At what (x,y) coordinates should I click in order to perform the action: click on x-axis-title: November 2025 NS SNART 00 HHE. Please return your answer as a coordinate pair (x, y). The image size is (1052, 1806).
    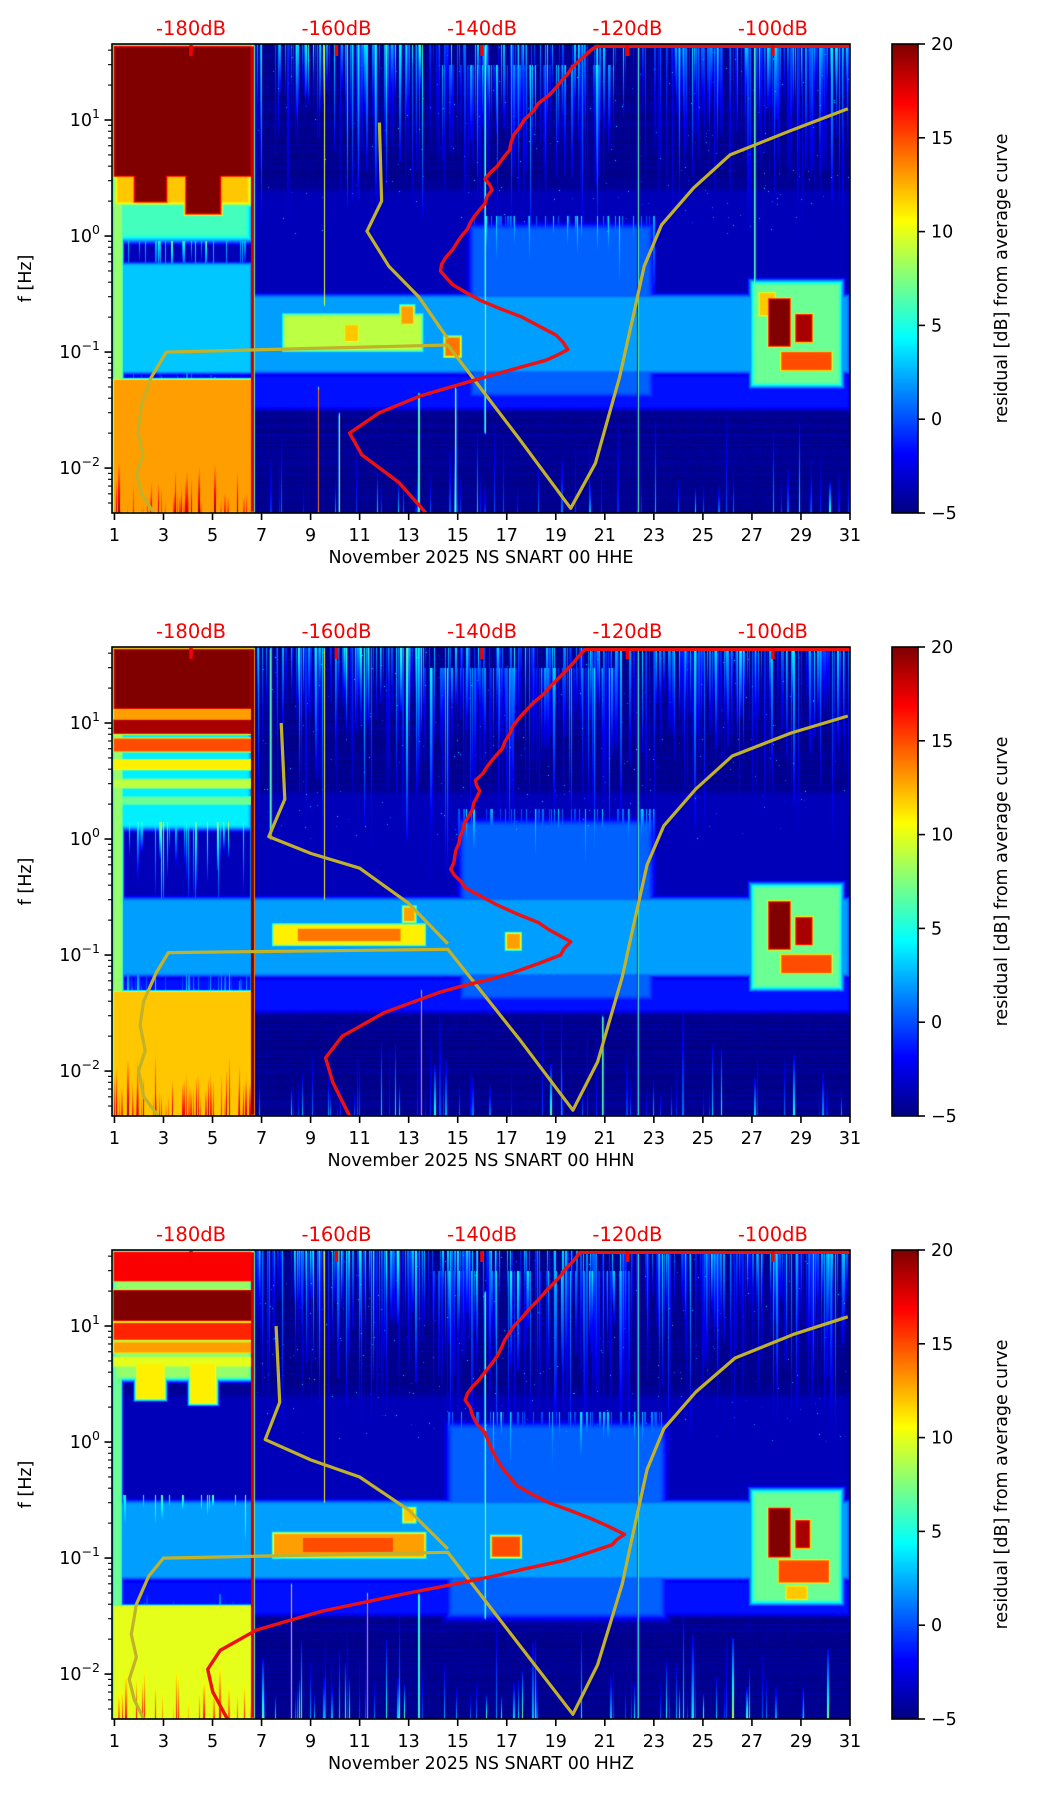
    Looking at the image, I should click on (481, 558).